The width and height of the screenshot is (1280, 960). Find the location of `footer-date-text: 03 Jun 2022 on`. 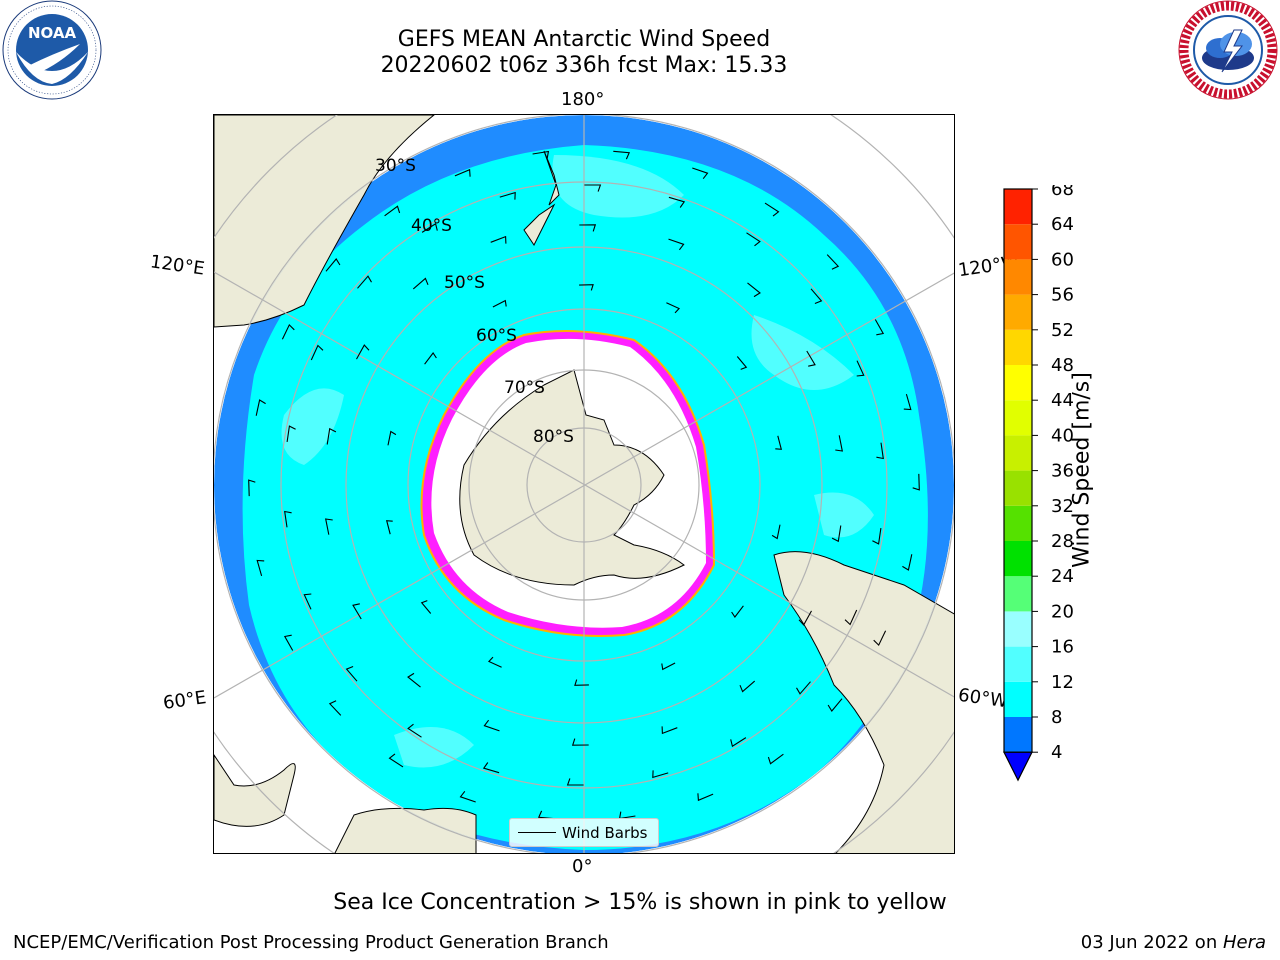

footer-date-text: 03 Jun 2022 on is located at coordinates (1151, 942).